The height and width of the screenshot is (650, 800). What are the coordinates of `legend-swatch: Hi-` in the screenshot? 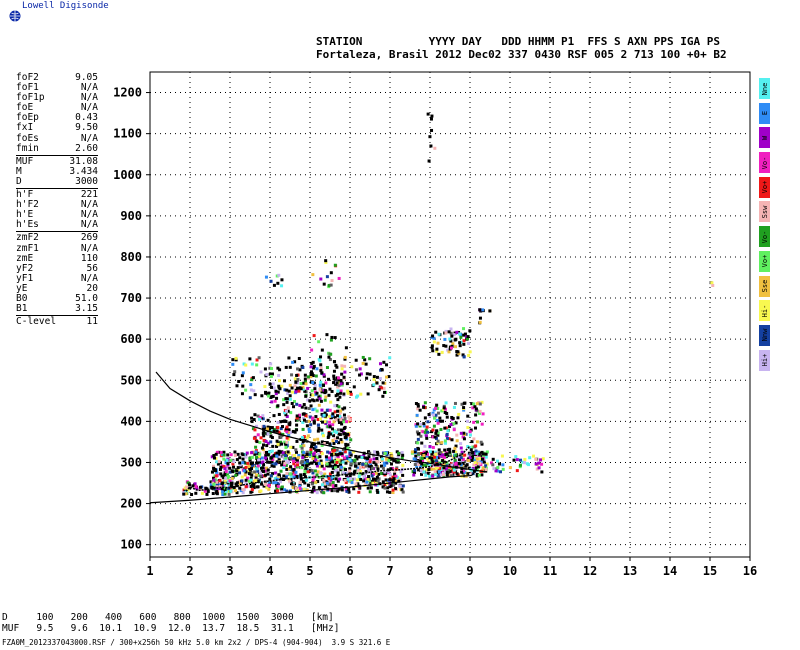 It's located at (764, 311).